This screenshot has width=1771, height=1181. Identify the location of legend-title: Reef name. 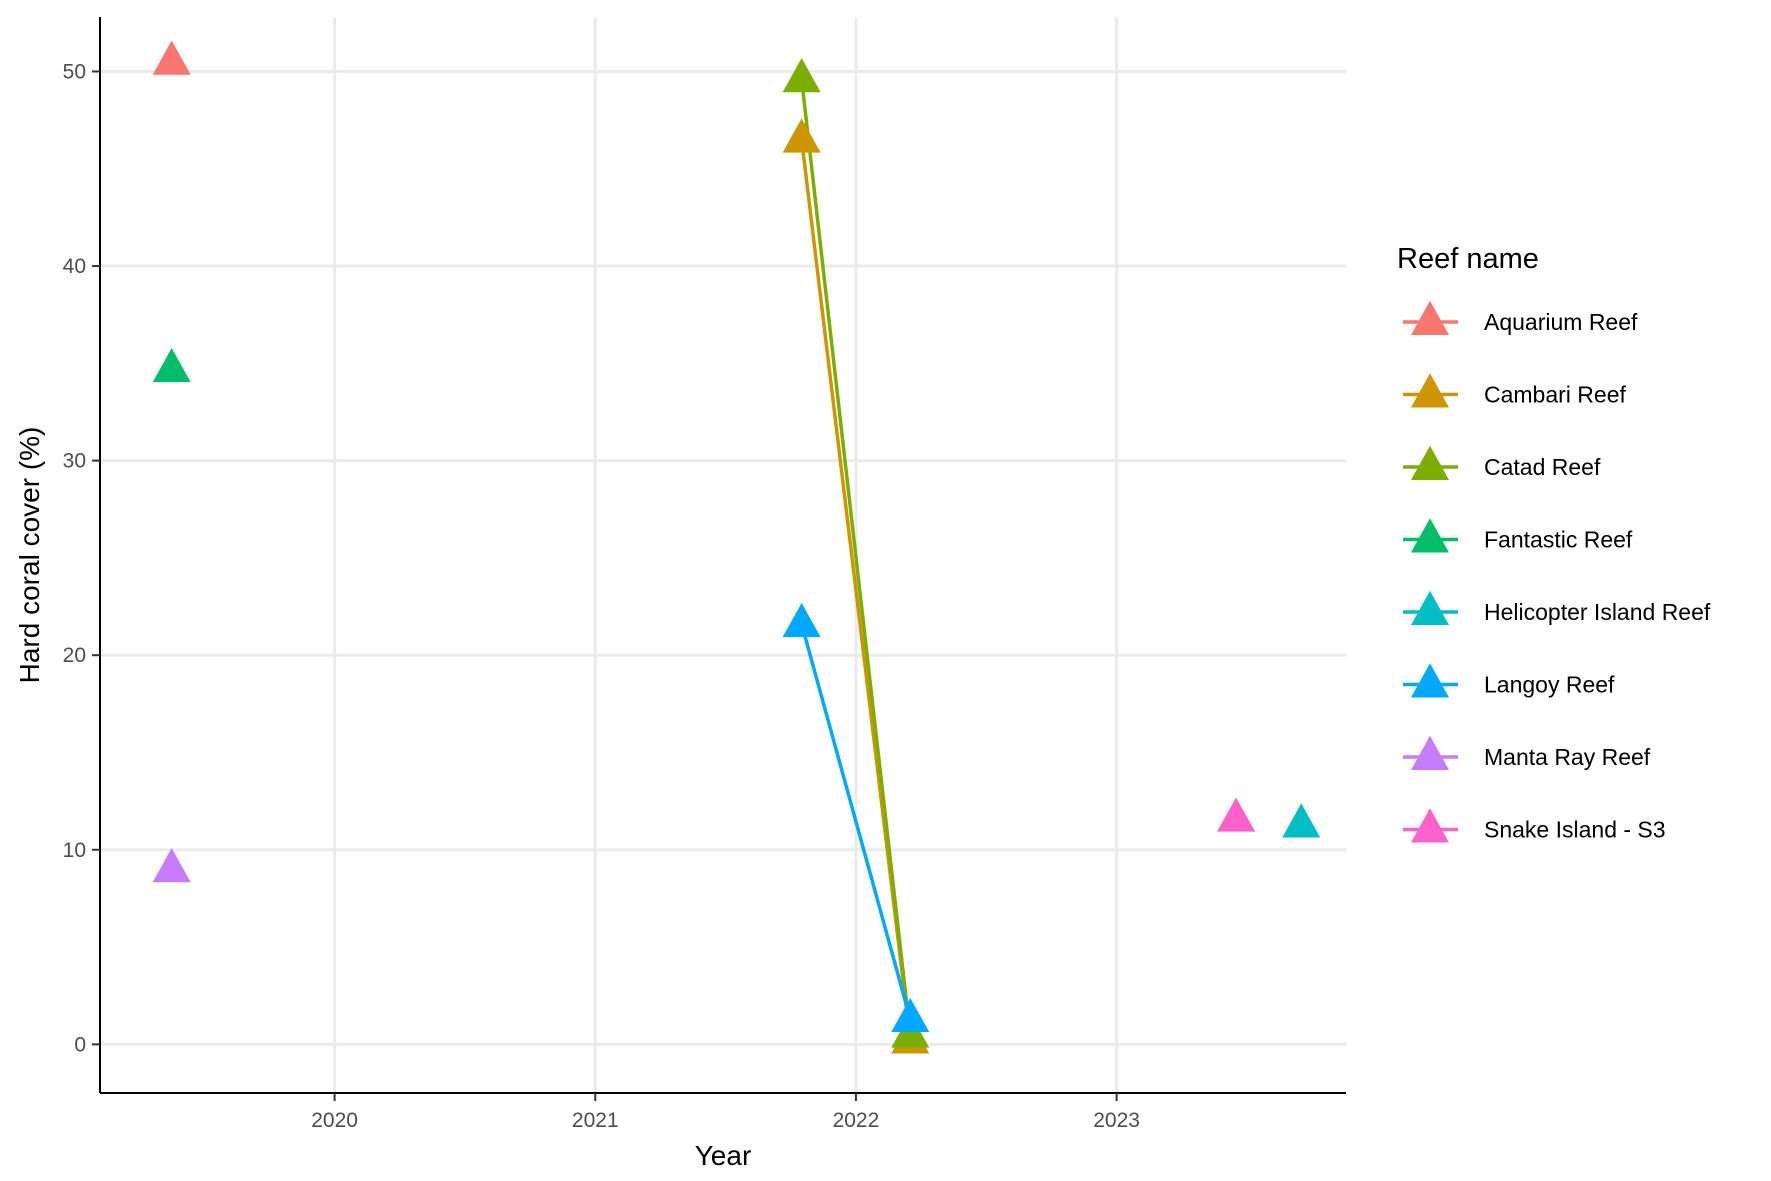
(1468, 259).